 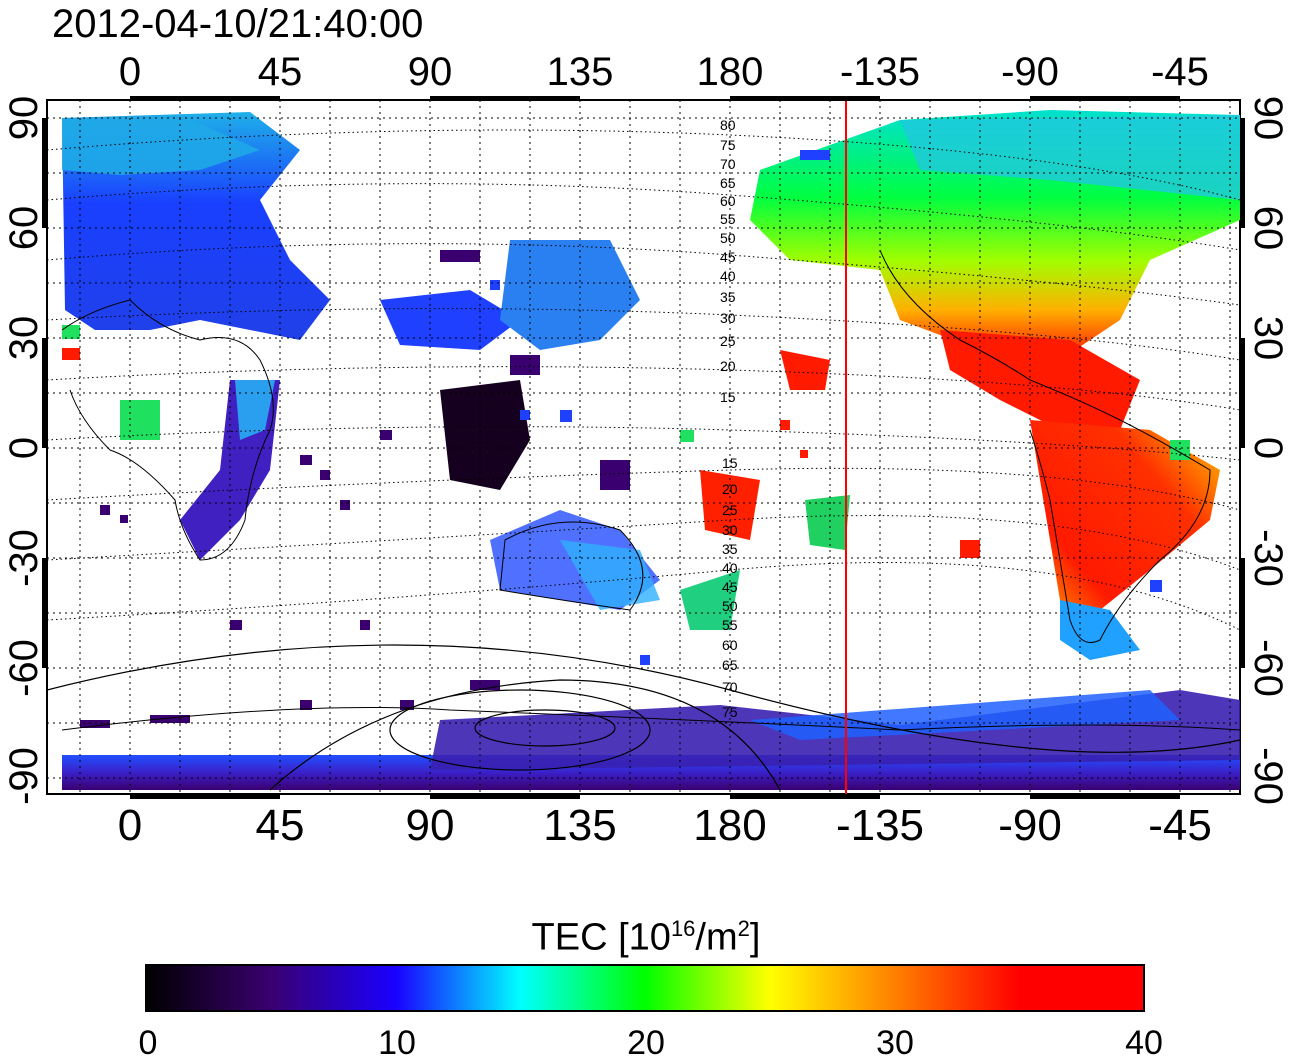 What do you see at coordinates (130, 72) in the screenshot?
I see `top-lon-tick: 0` at bounding box center [130, 72].